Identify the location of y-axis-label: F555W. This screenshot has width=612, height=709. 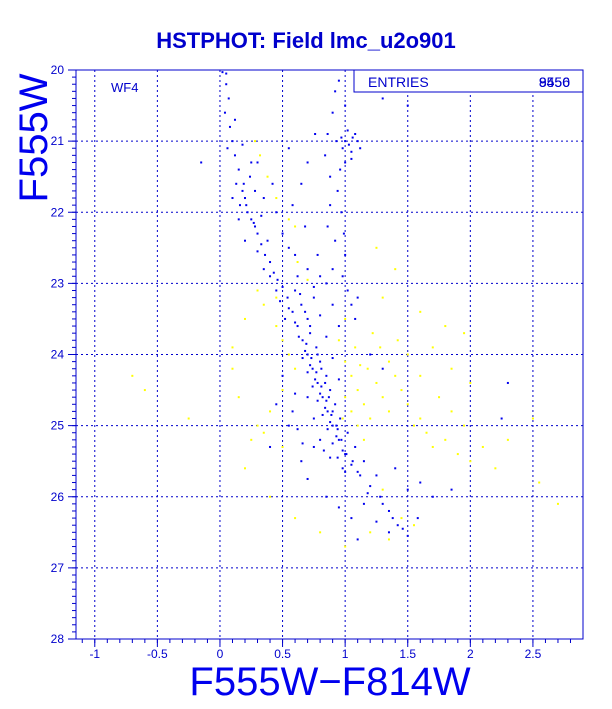
(34, 137).